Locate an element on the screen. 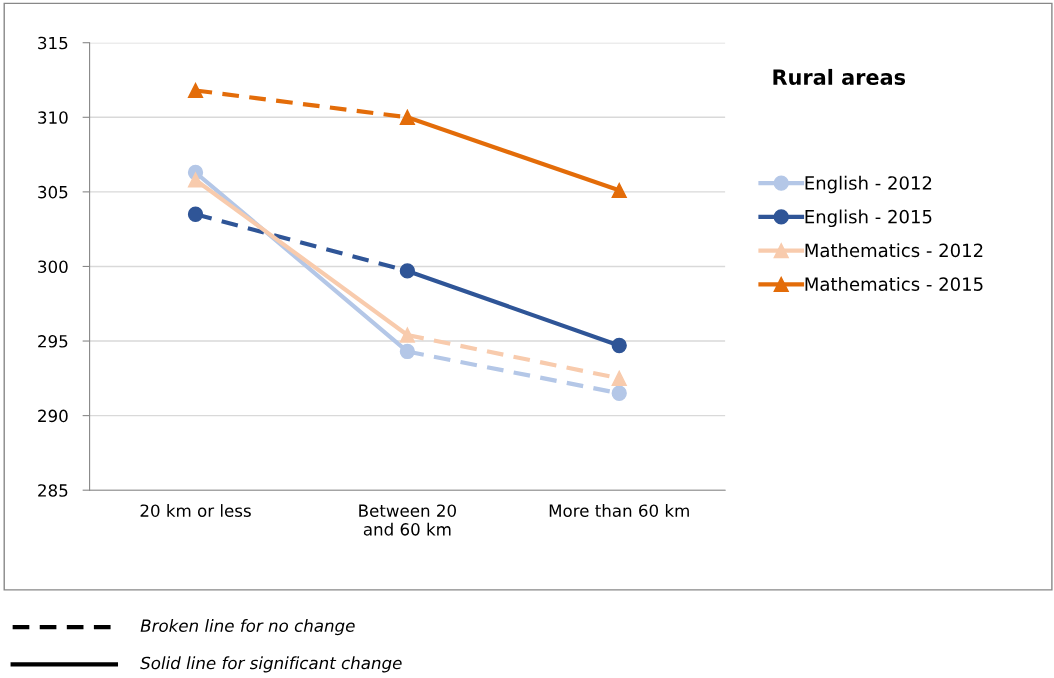 The image size is (1054, 678). x-tick-label: 20 km or less is located at coordinates (195, 510).